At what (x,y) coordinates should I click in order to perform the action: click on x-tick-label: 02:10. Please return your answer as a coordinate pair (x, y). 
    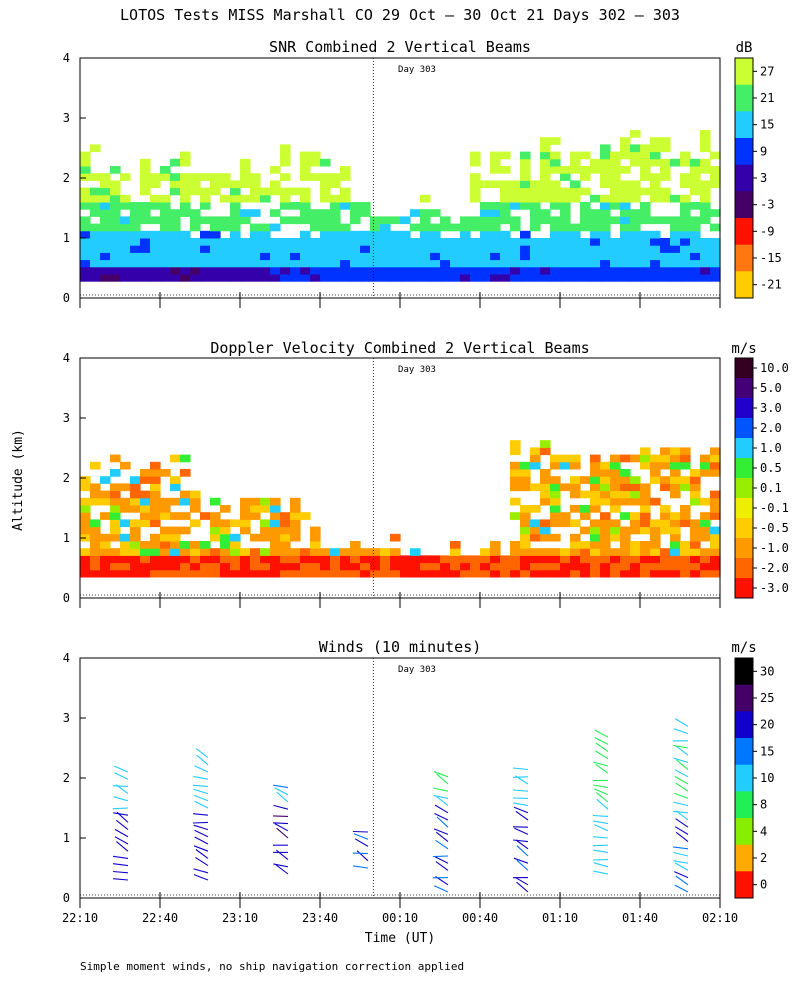
    Looking at the image, I should click on (720, 918).